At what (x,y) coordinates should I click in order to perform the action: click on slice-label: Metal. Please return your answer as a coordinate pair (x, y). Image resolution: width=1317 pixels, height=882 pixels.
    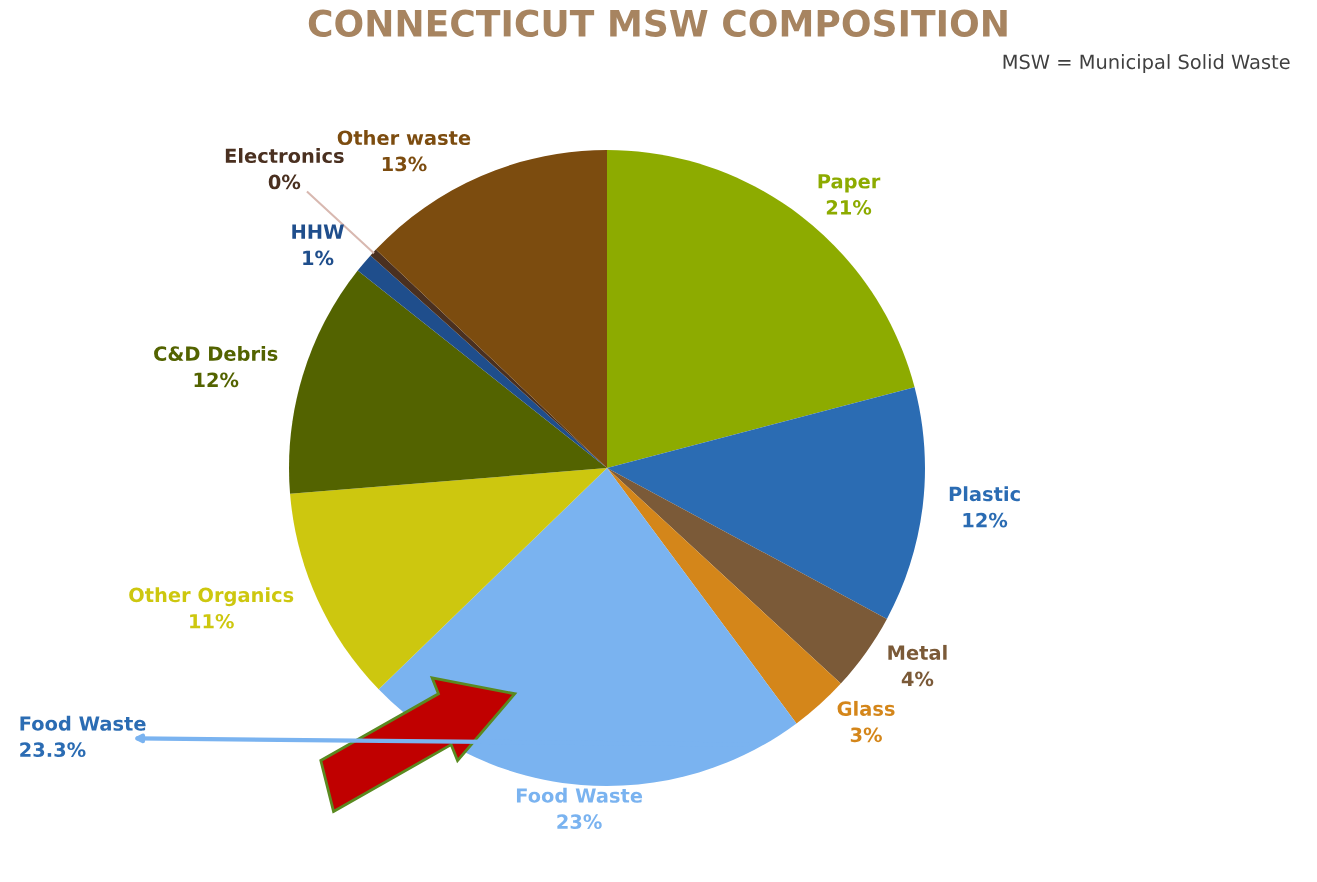
    Looking at the image, I should click on (917, 652).